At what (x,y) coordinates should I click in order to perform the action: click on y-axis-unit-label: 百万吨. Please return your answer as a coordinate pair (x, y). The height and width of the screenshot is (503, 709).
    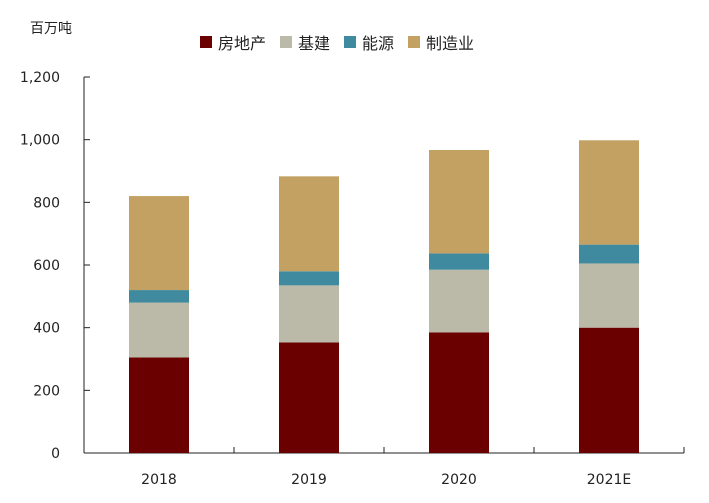
    Looking at the image, I should click on (51, 29).